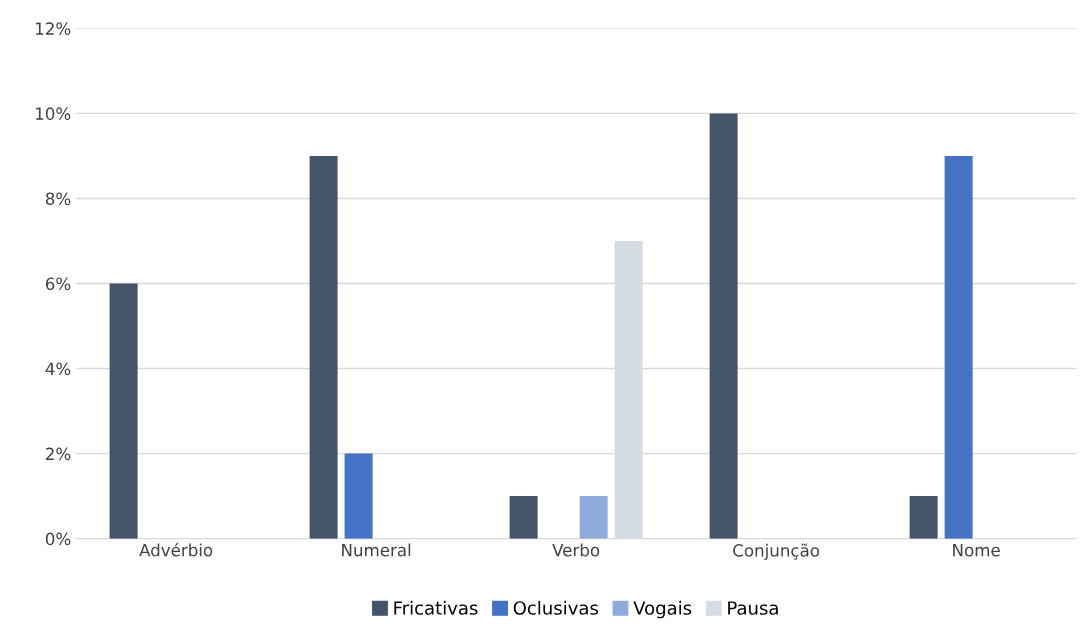  What do you see at coordinates (58, 454) in the screenshot?
I see `y-tick-label: 2%` at bounding box center [58, 454].